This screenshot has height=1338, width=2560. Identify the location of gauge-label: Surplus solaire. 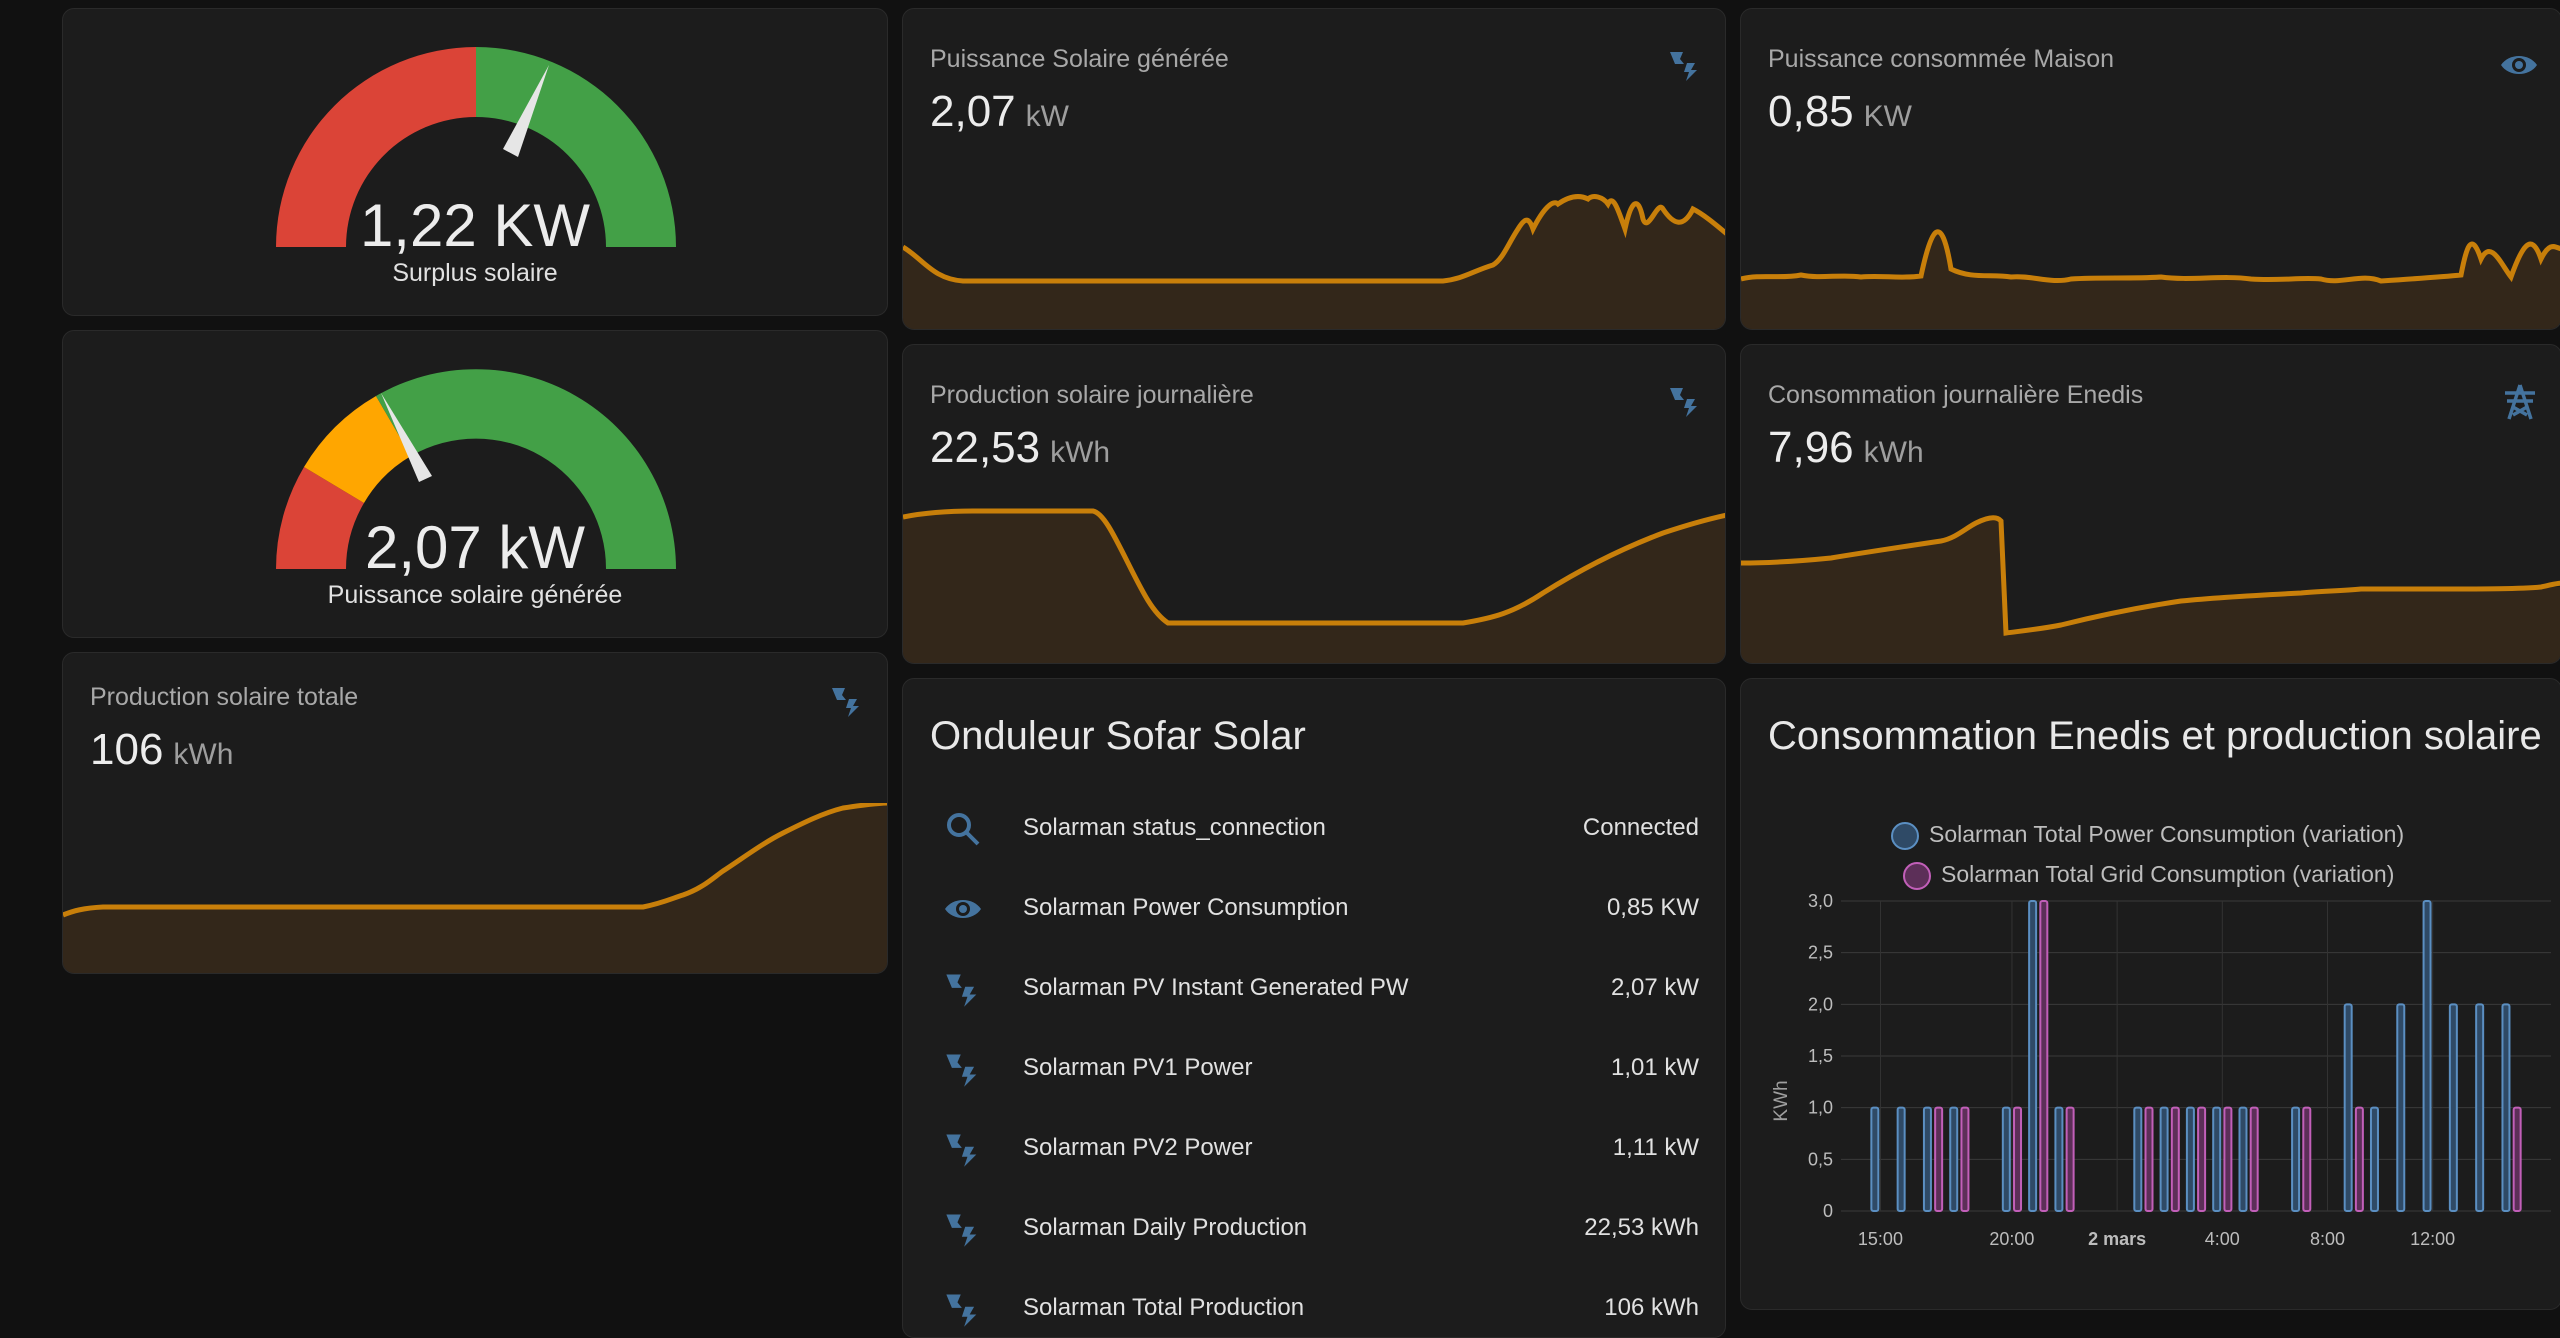
(475, 273).